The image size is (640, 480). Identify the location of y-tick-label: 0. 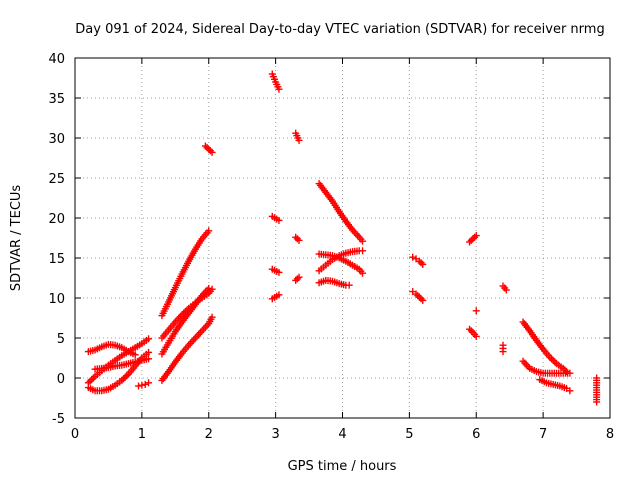
(61, 379).